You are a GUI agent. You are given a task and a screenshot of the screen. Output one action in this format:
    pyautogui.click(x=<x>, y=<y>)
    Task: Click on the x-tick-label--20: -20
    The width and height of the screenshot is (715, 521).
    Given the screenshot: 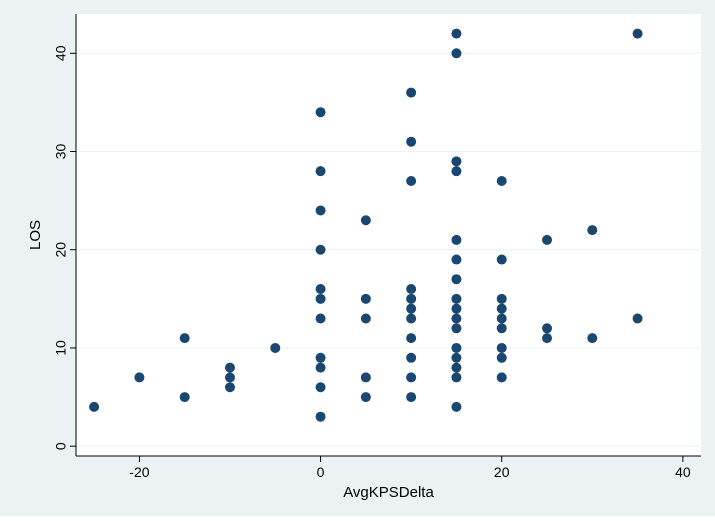 What is the action you would take?
    pyautogui.click(x=139, y=472)
    